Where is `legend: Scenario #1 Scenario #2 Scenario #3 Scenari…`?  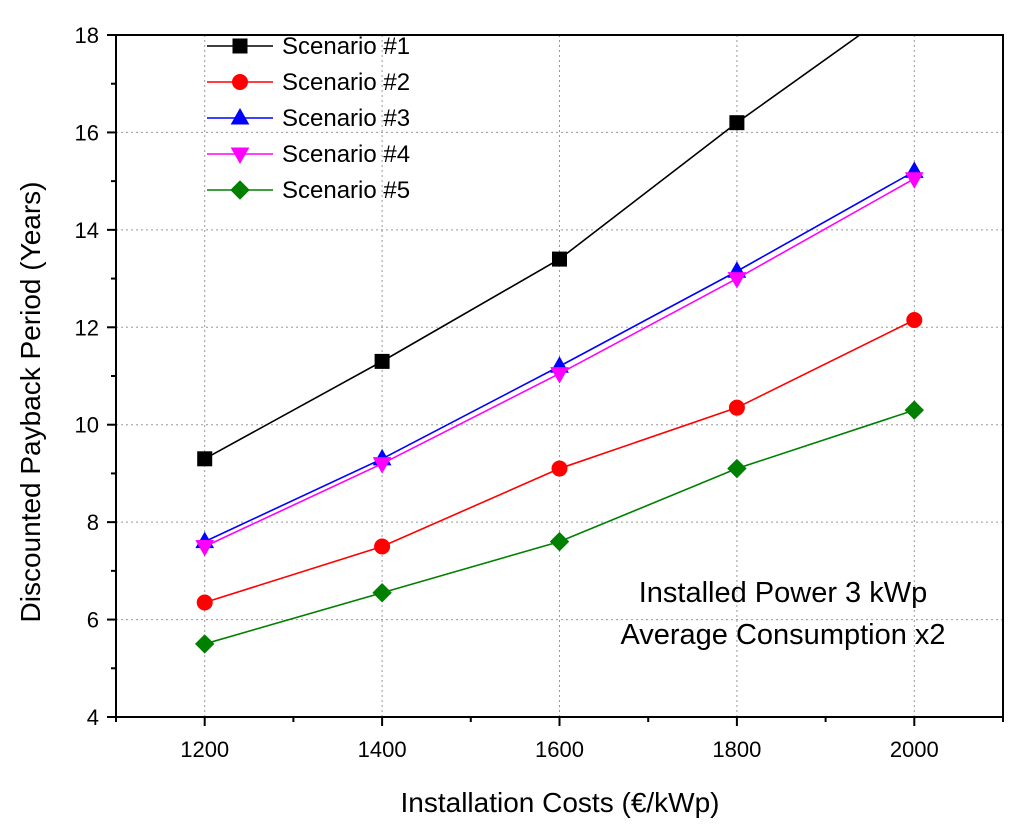
legend: Scenario #1 Scenario #2 Scenario #3 Scenari… is located at coordinates (308, 118).